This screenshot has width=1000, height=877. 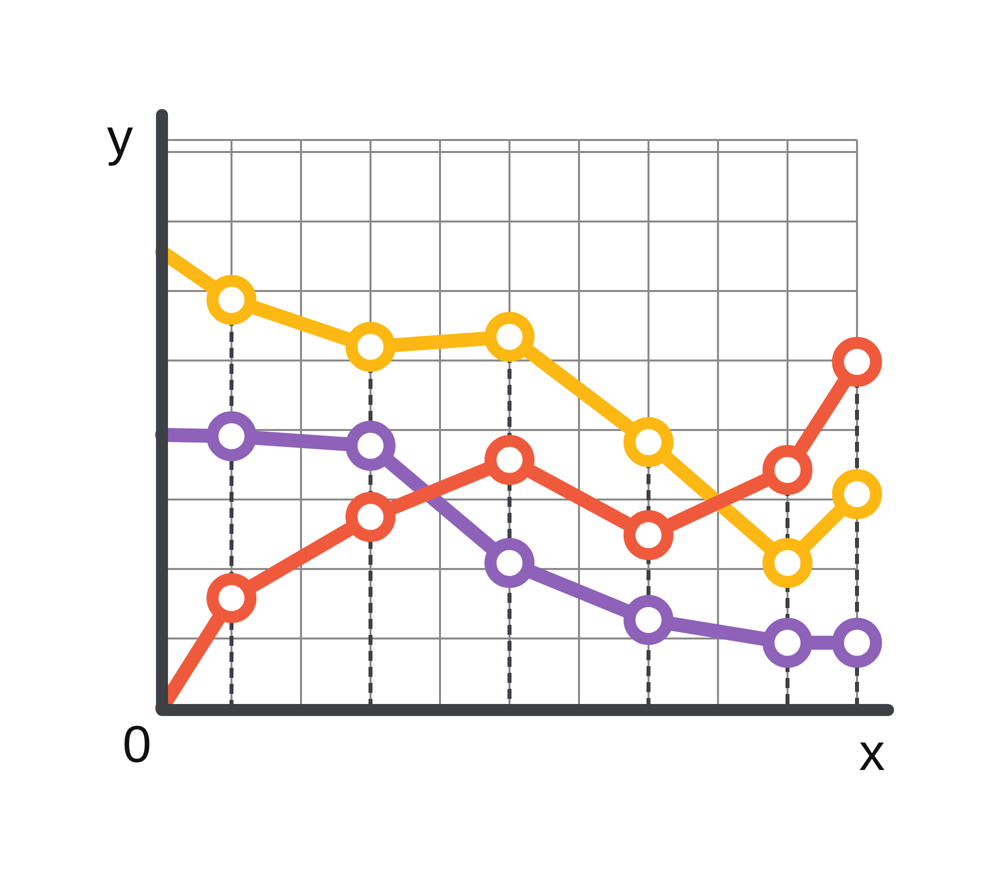 I want to click on y-axis-title: y, so click(x=120, y=138).